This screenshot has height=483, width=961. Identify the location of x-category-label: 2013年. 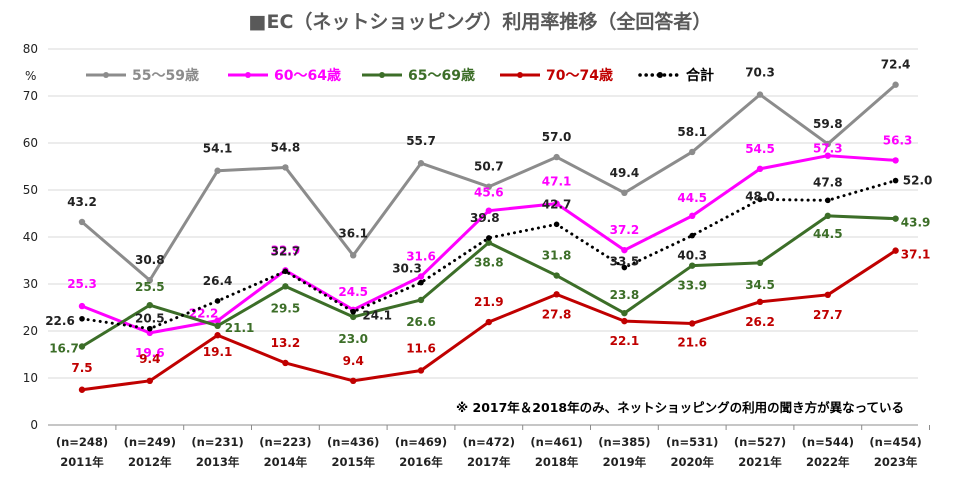
(218, 462).